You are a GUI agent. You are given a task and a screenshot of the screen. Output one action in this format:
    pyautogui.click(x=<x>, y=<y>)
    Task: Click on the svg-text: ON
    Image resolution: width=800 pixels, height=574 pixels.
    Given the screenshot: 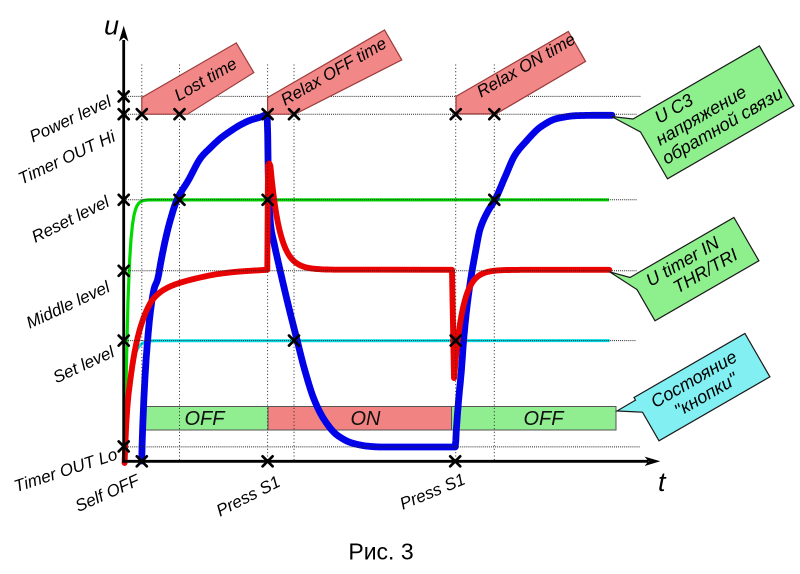 What is the action you would take?
    pyautogui.click(x=366, y=419)
    